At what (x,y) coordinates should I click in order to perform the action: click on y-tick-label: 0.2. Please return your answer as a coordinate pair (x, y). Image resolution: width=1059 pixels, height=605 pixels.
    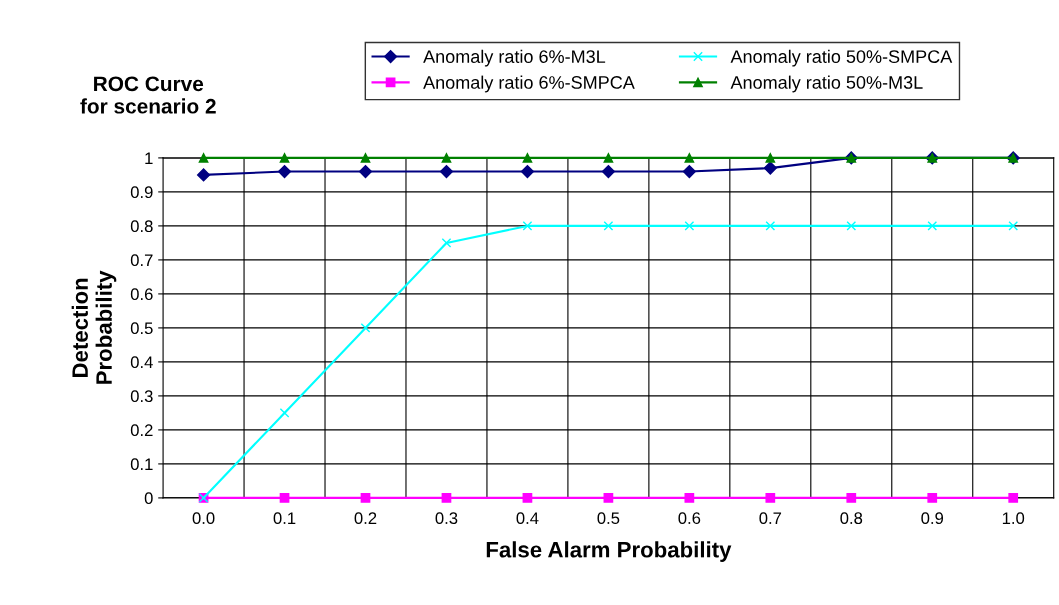
    Looking at the image, I should click on (141, 430).